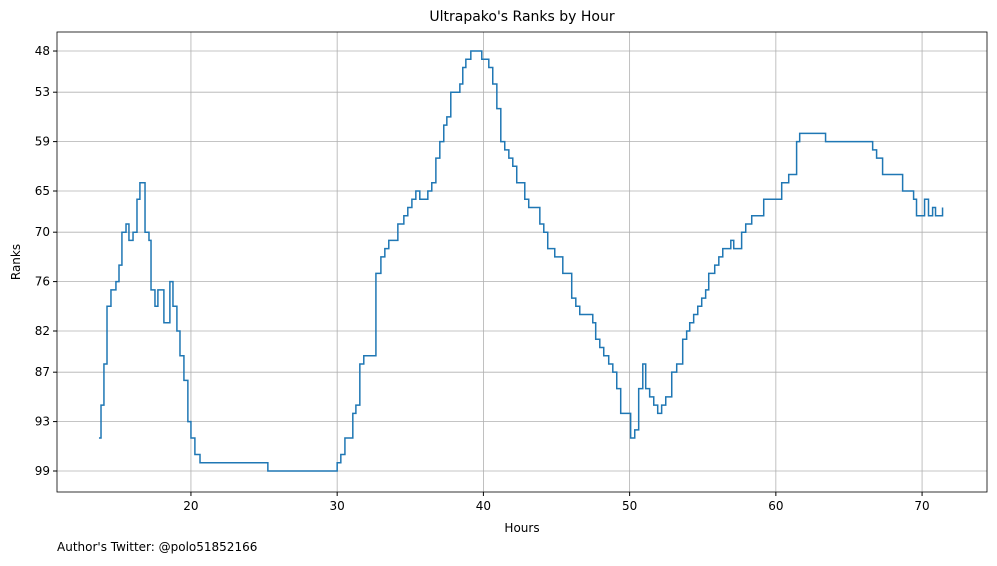 This screenshot has height=566, width=997. What do you see at coordinates (921, 506) in the screenshot?
I see `x-tick-label: 70` at bounding box center [921, 506].